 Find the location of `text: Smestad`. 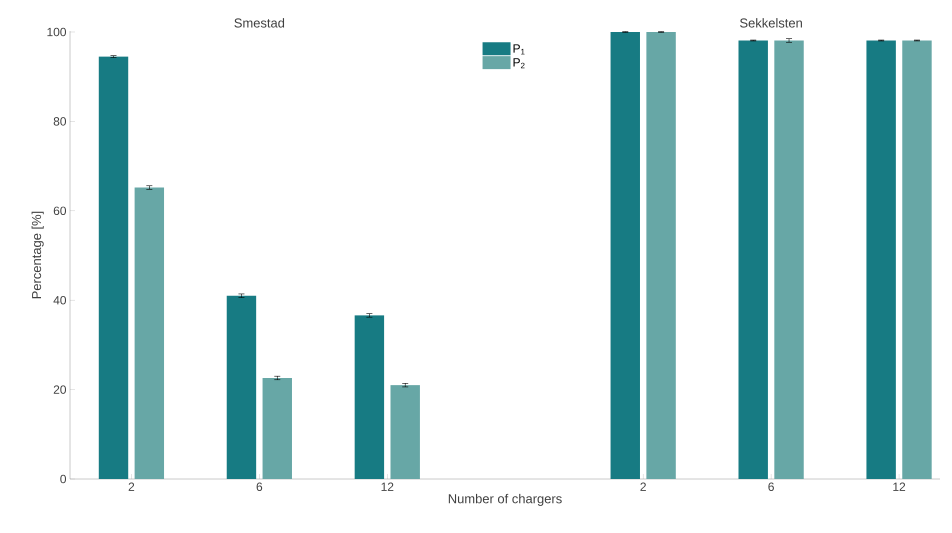

text: Smestad is located at coordinates (259, 23).